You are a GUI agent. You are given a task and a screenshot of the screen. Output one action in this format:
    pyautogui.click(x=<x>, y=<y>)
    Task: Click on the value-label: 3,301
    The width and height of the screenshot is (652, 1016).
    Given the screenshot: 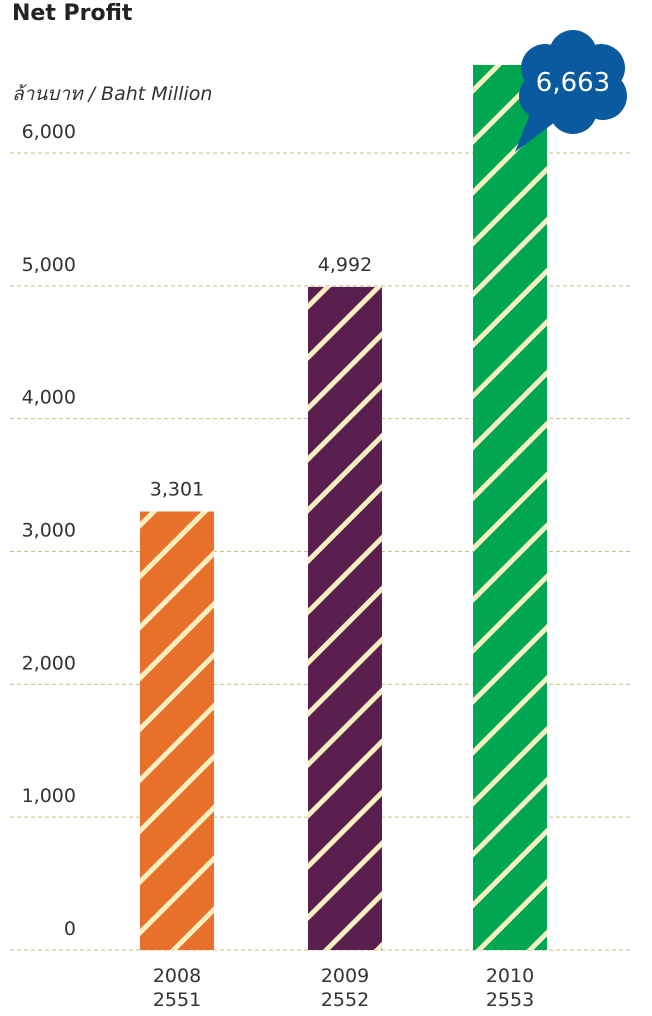 What is the action you would take?
    pyautogui.click(x=177, y=490)
    